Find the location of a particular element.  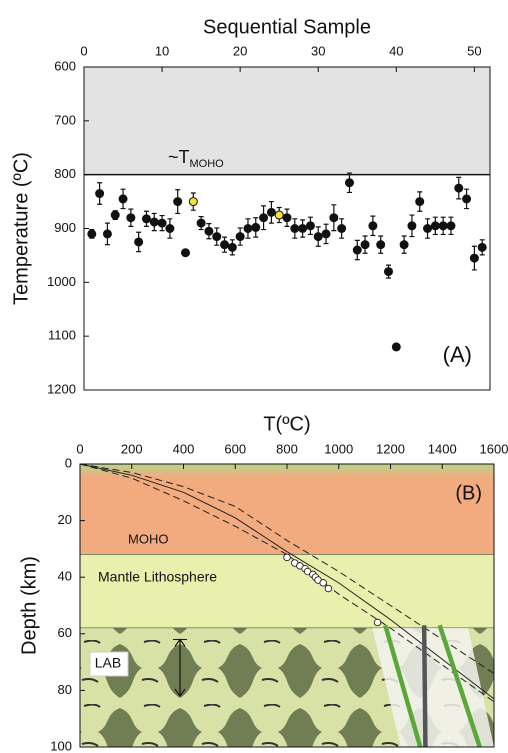

y-tick-label: 80 is located at coordinates (65, 689).